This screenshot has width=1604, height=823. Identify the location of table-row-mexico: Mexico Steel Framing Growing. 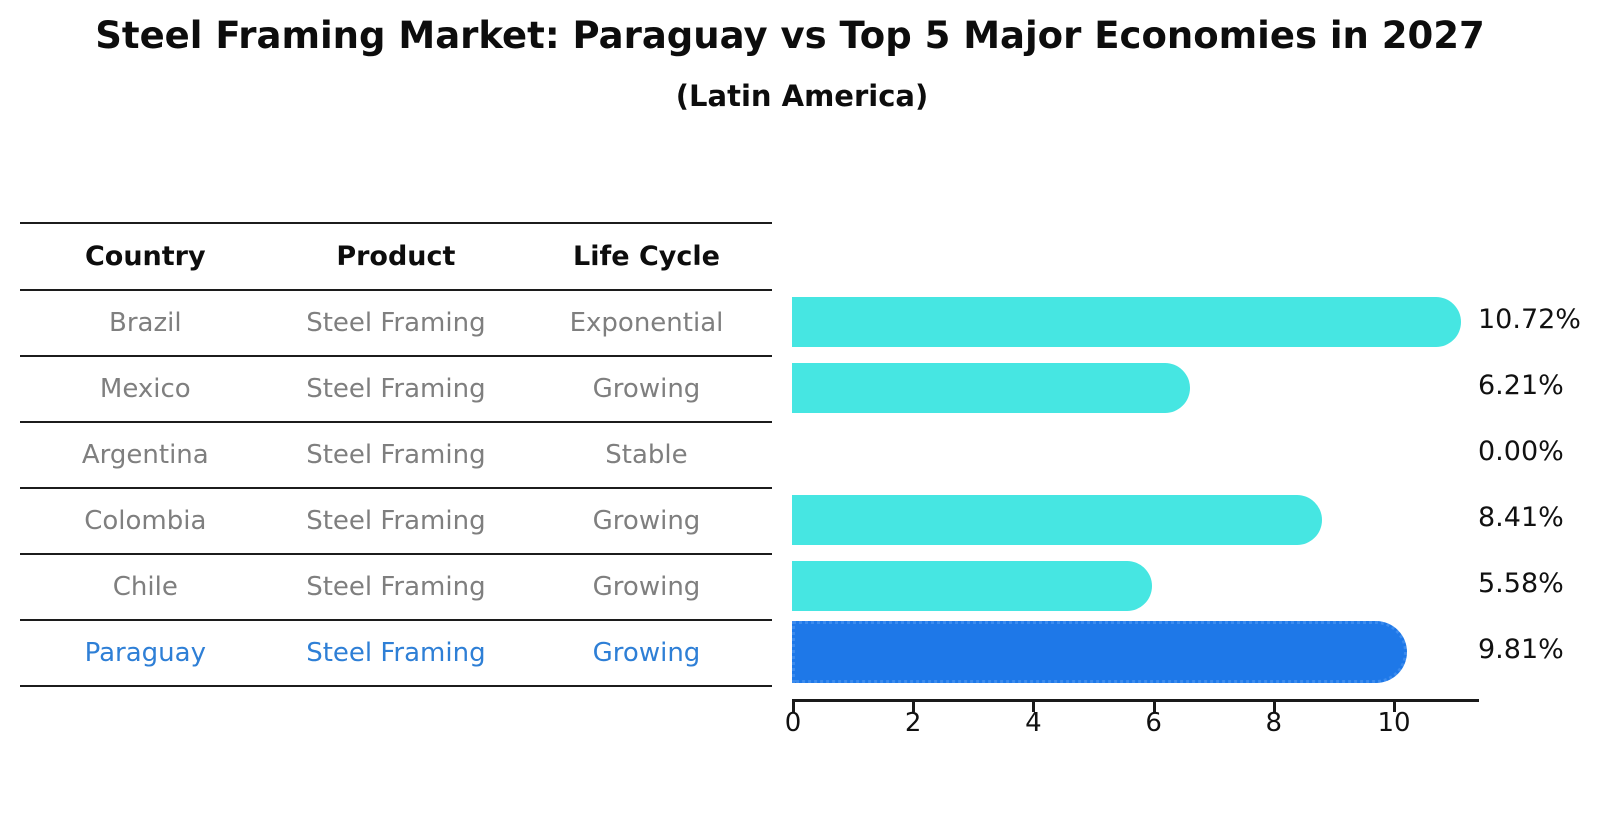
(396, 389).